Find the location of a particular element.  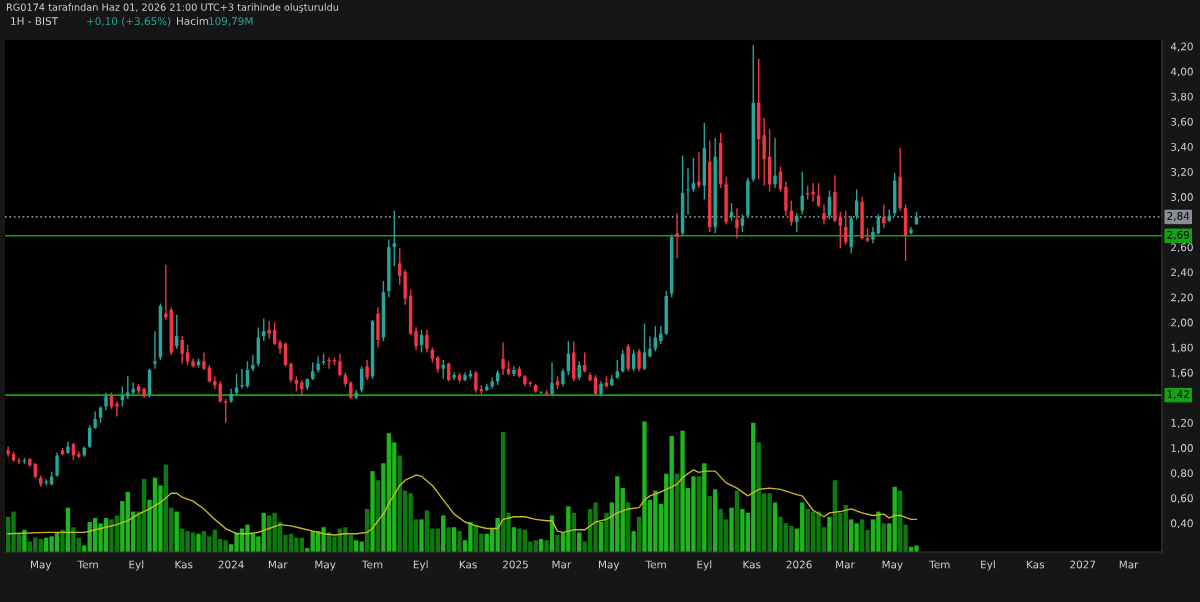

ref-line-label: 2,69 is located at coordinates (1178, 235).